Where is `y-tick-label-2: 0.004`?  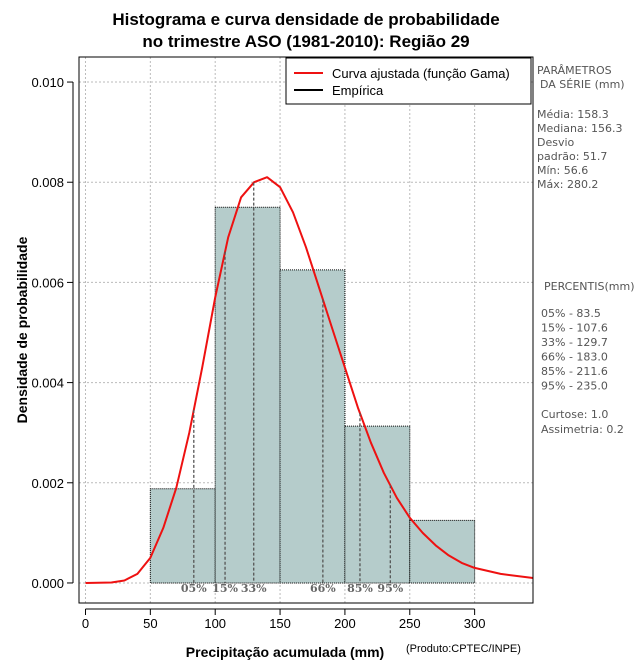
y-tick-label-2: 0.004 is located at coordinates (47, 383).